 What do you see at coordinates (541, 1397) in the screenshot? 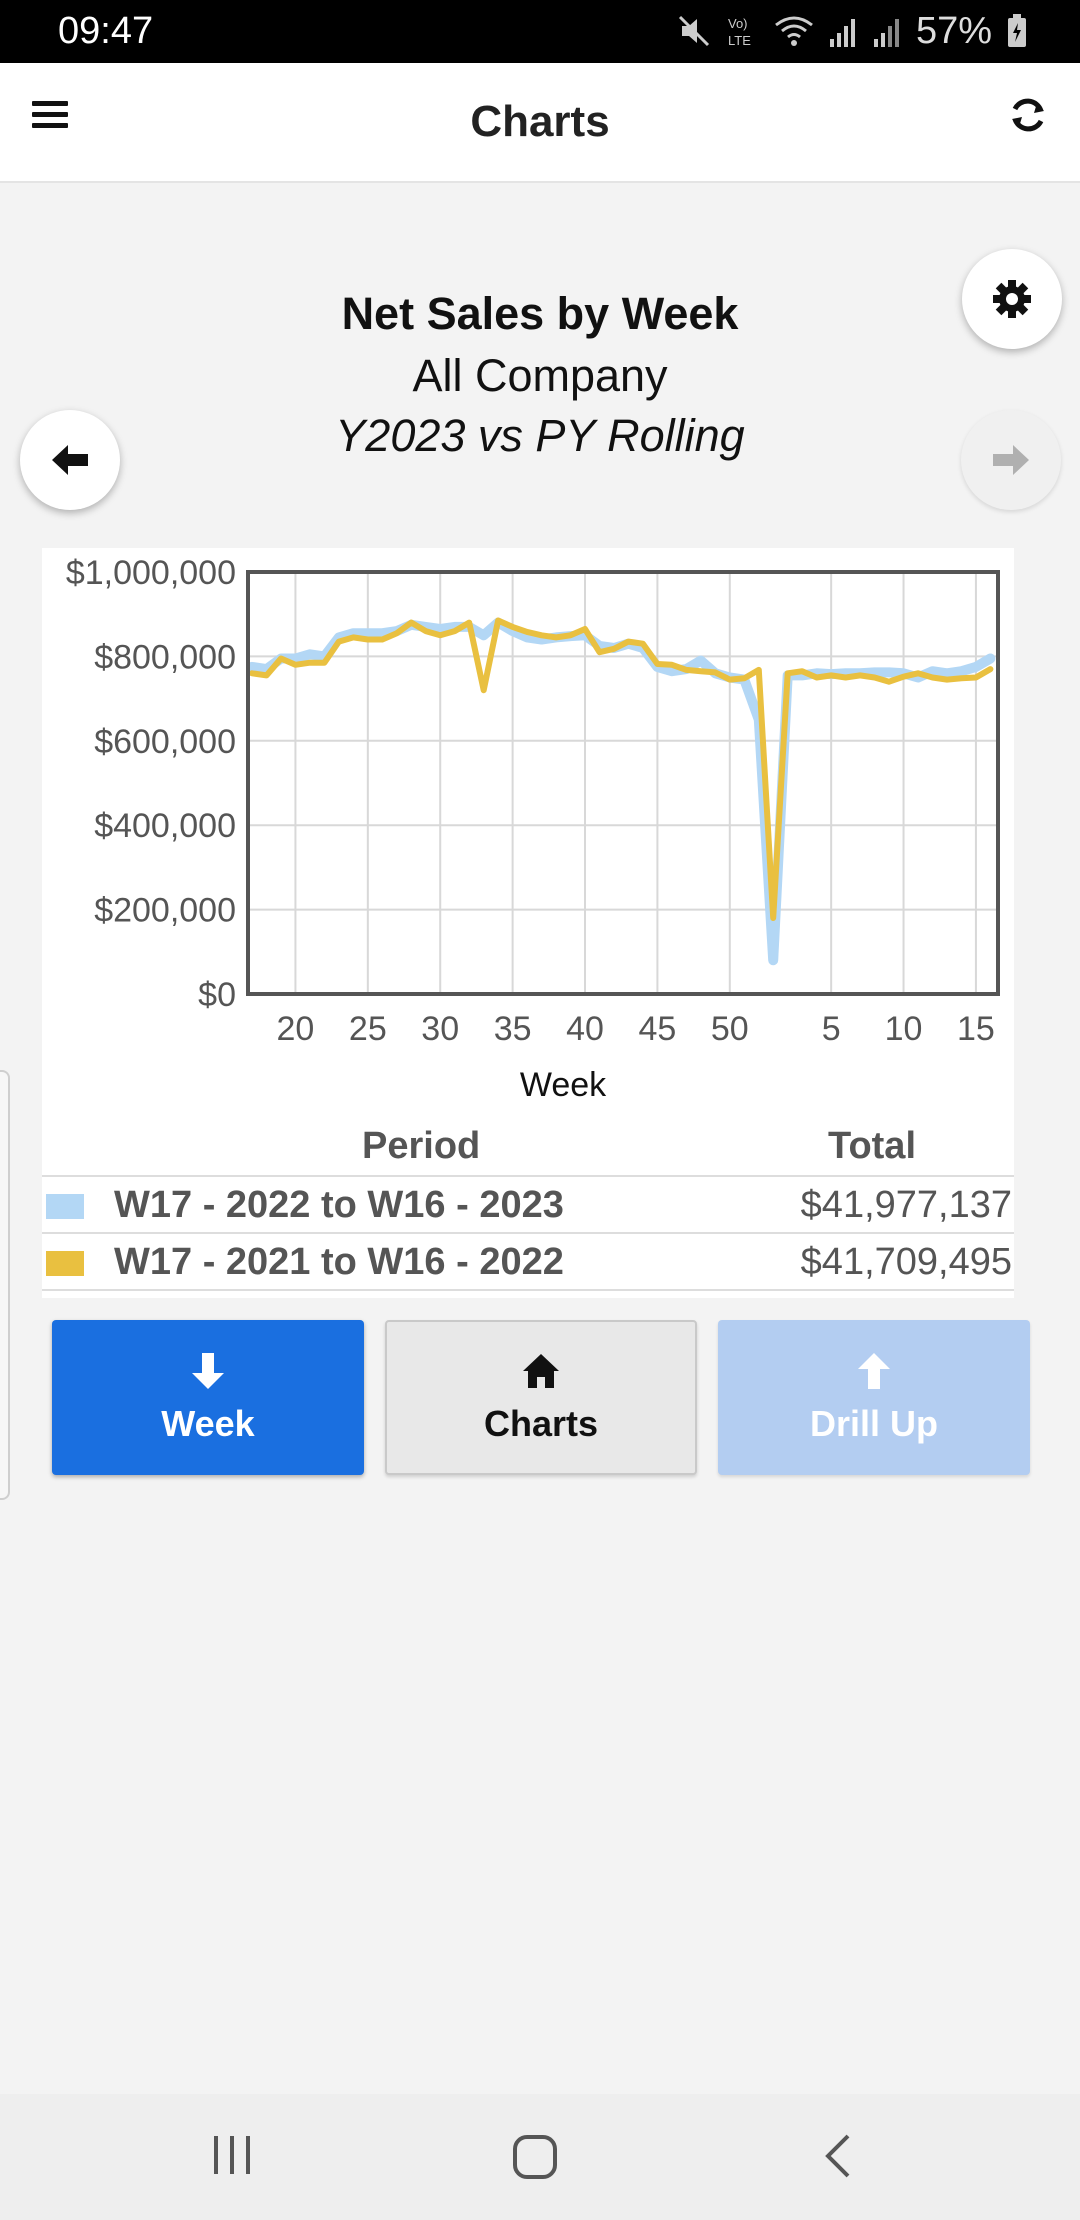
I see `charts-home-button: Charts` at bounding box center [541, 1397].